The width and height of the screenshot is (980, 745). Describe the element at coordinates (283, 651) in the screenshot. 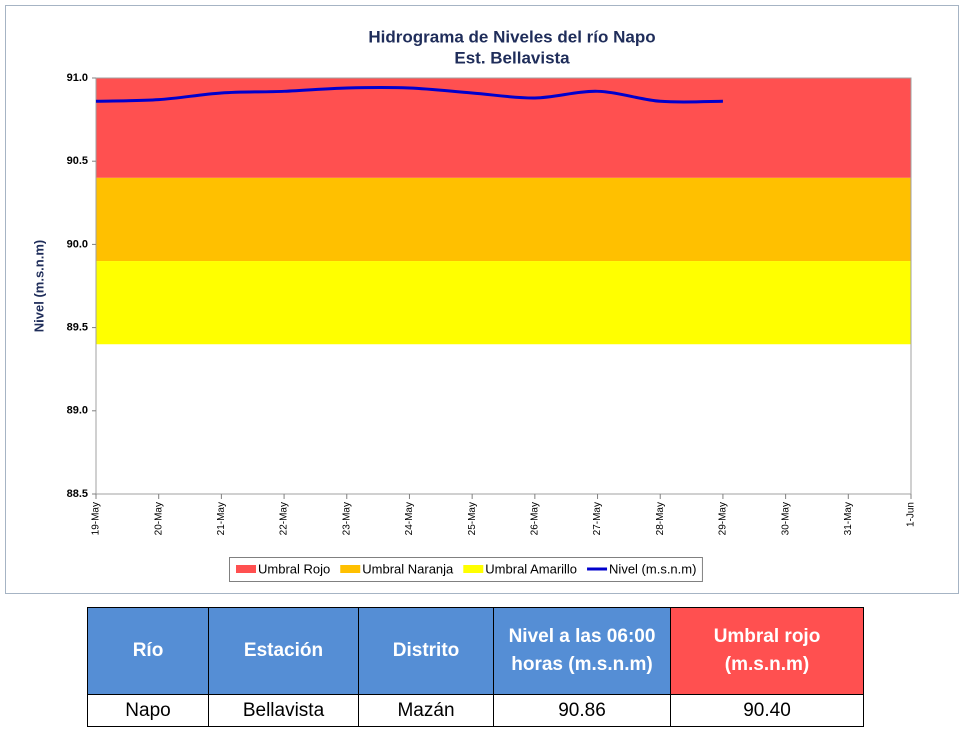

I see `header-cell: Estación` at that location.